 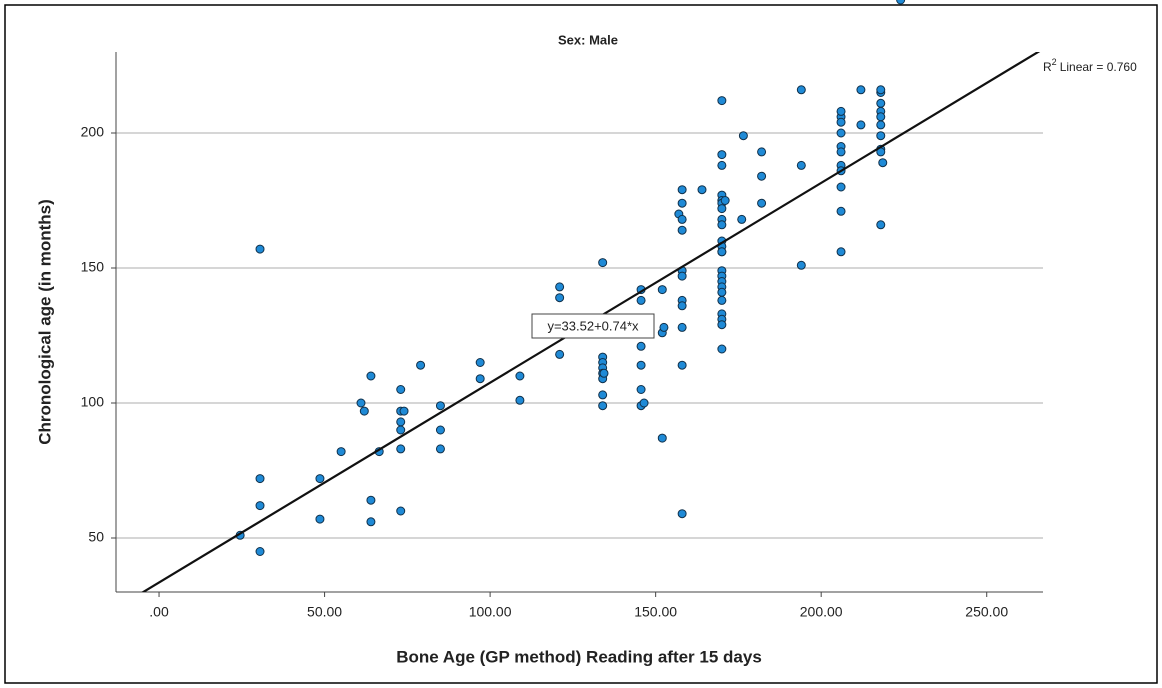 What do you see at coordinates (1054, 62) in the screenshot?
I see `r2-superscript: 2` at bounding box center [1054, 62].